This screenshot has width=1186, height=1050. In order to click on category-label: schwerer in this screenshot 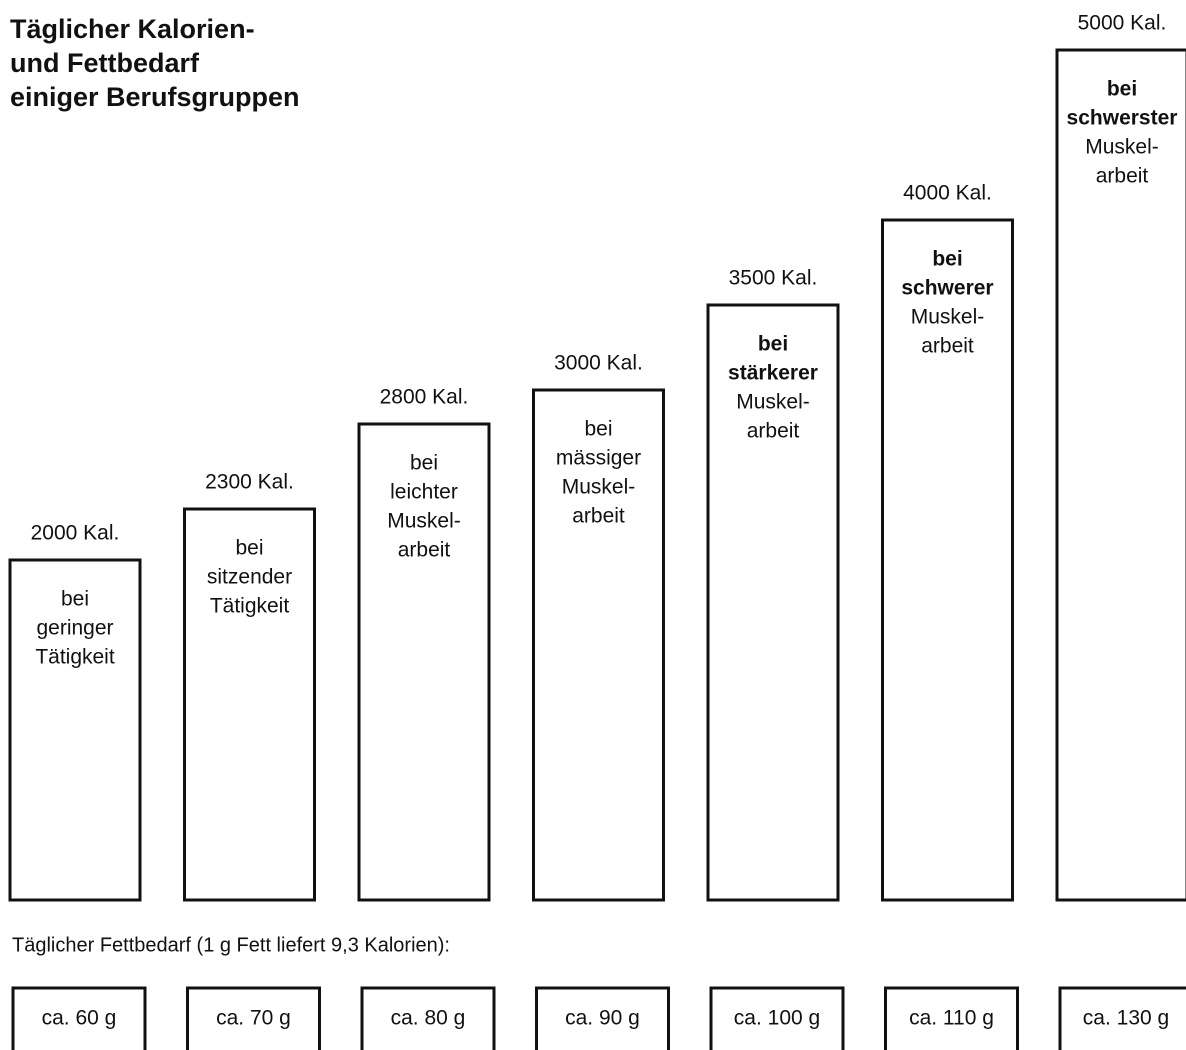, I will do `click(947, 288)`.